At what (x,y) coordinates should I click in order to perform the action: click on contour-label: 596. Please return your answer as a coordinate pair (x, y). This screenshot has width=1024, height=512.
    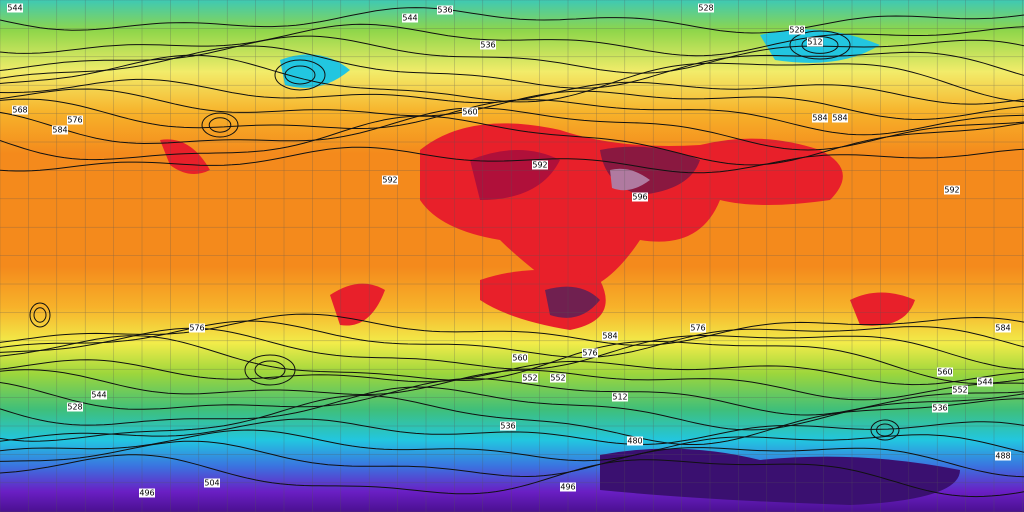
    Looking at the image, I should click on (639, 197).